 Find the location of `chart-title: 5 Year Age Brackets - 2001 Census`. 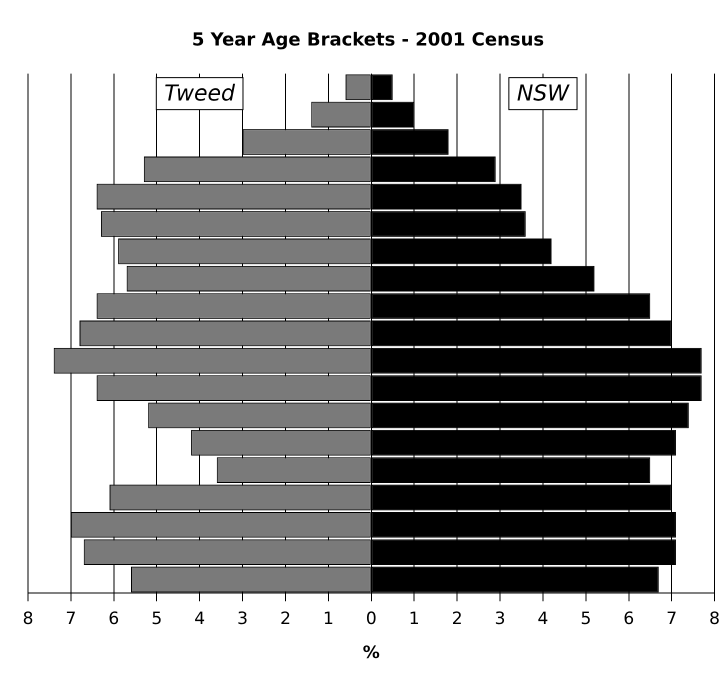

chart-title: 5 Year Age Brackets - 2001 Census is located at coordinates (368, 39).